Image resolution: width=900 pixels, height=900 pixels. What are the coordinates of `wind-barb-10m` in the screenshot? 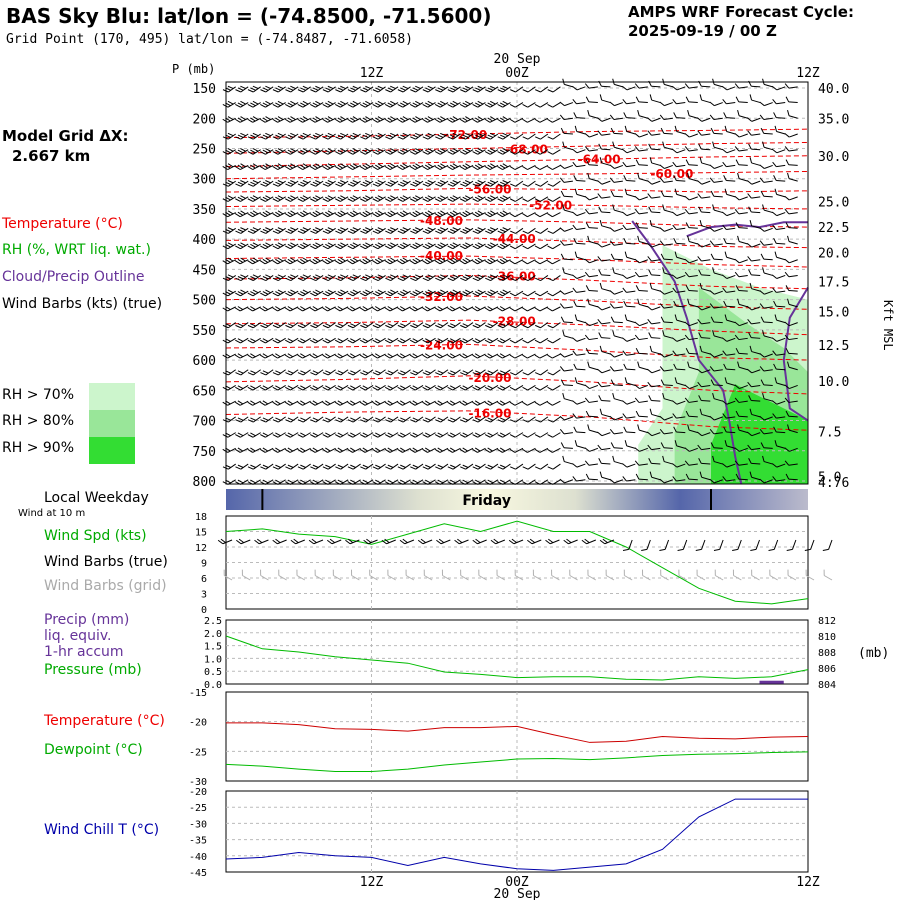 It's located at (479, 541).